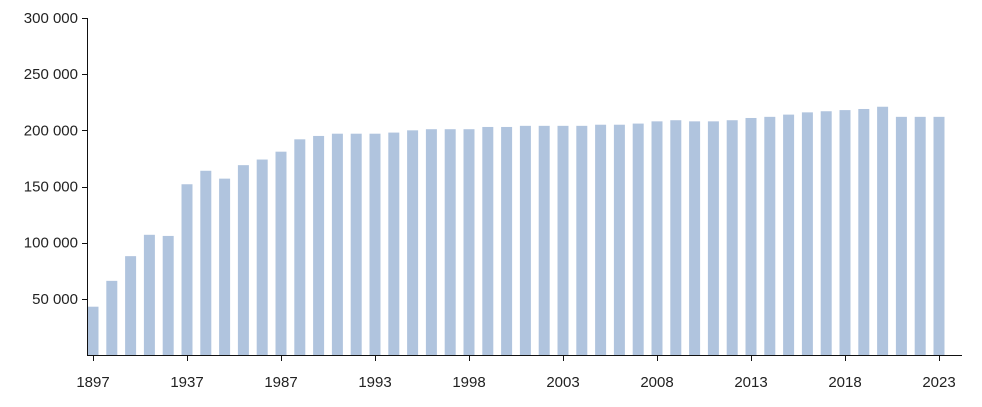 This screenshot has width=982, height=407. I want to click on y-tick-label: 50 000, so click(55, 299).